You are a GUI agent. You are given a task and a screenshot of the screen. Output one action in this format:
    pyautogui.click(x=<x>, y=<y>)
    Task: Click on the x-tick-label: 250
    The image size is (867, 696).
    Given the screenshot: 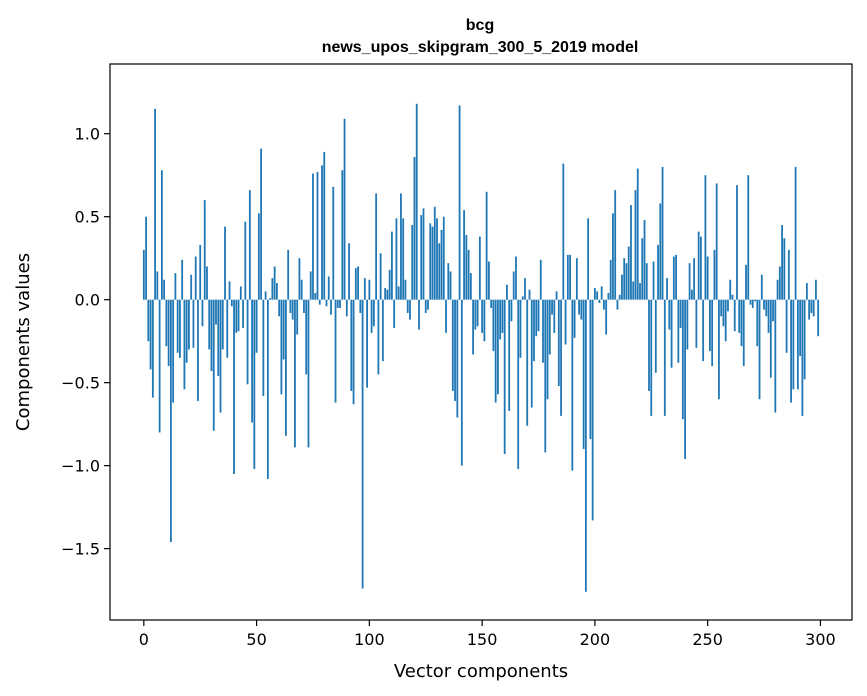 What is the action you would take?
    pyautogui.click(x=707, y=639)
    